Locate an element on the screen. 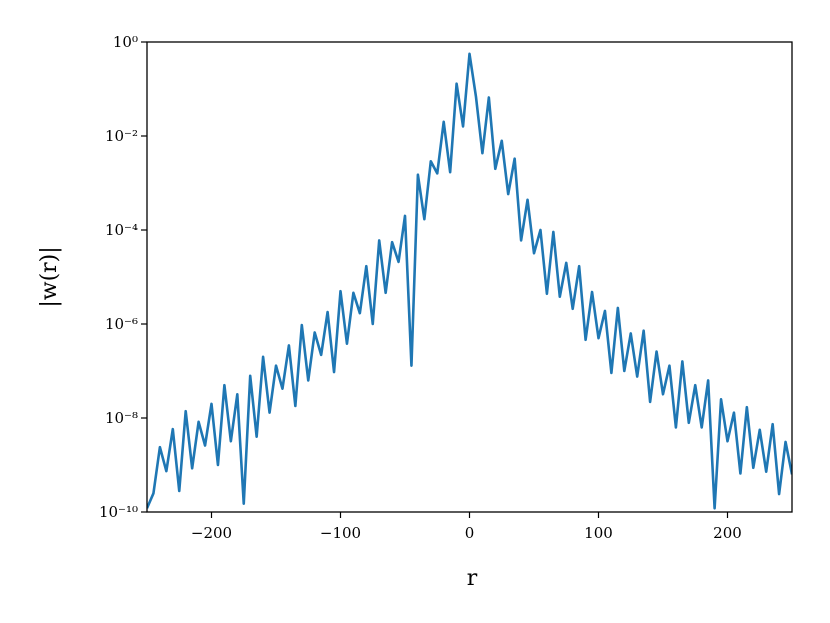 Image resolution: width=830 pixels, height=623 pixels. x-tick-label: −200 is located at coordinates (211, 533).